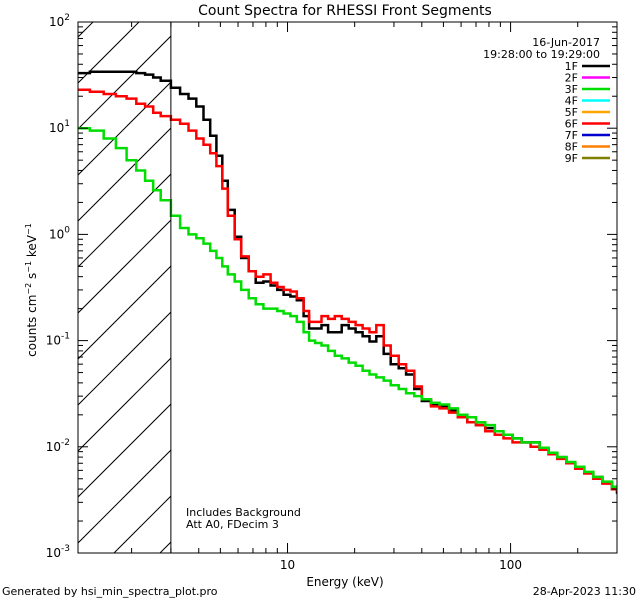  I want to click on legend-label-8F: 8F, so click(571, 147).